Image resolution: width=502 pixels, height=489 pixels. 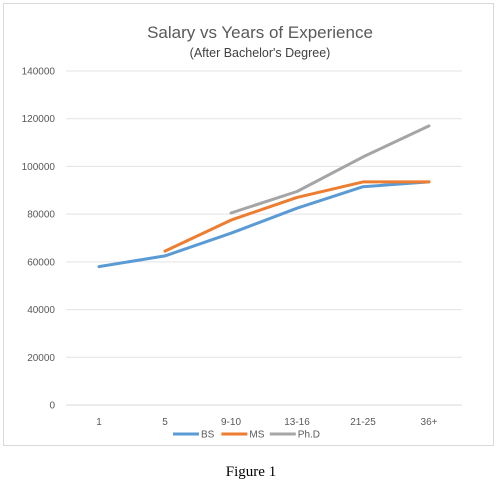 What do you see at coordinates (297, 422) in the screenshot?
I see `x-tick-label: 13-16` at bounding box center [297, 422].